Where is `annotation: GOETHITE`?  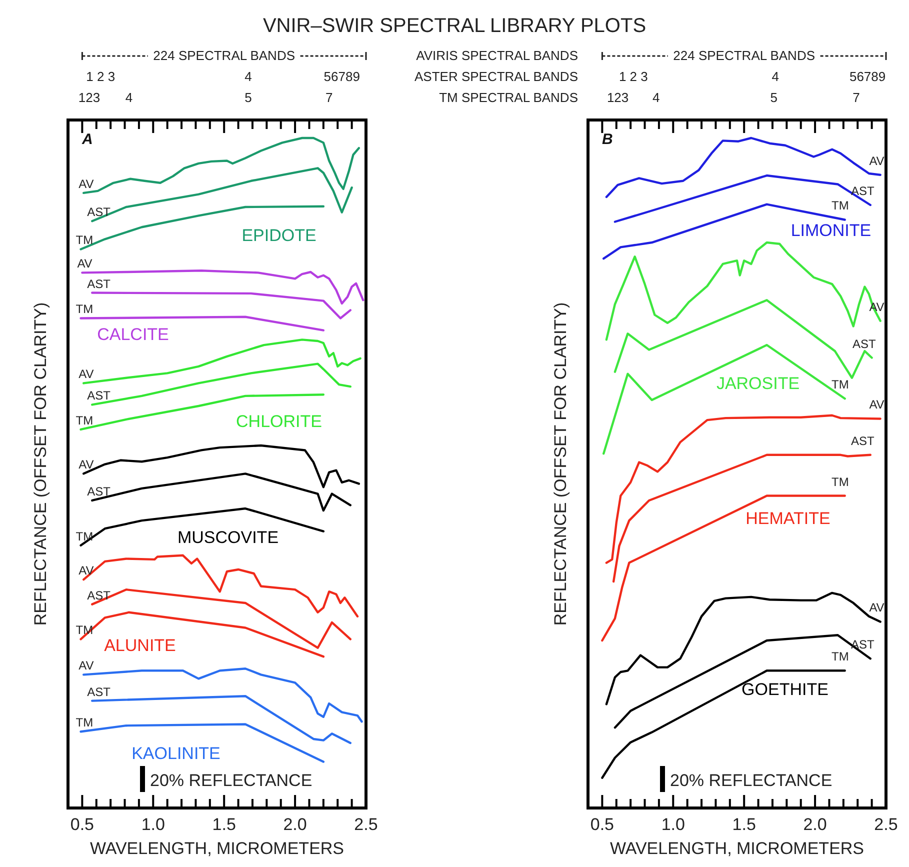
annotation: GOETHITE is located at coordinates (785, 689).